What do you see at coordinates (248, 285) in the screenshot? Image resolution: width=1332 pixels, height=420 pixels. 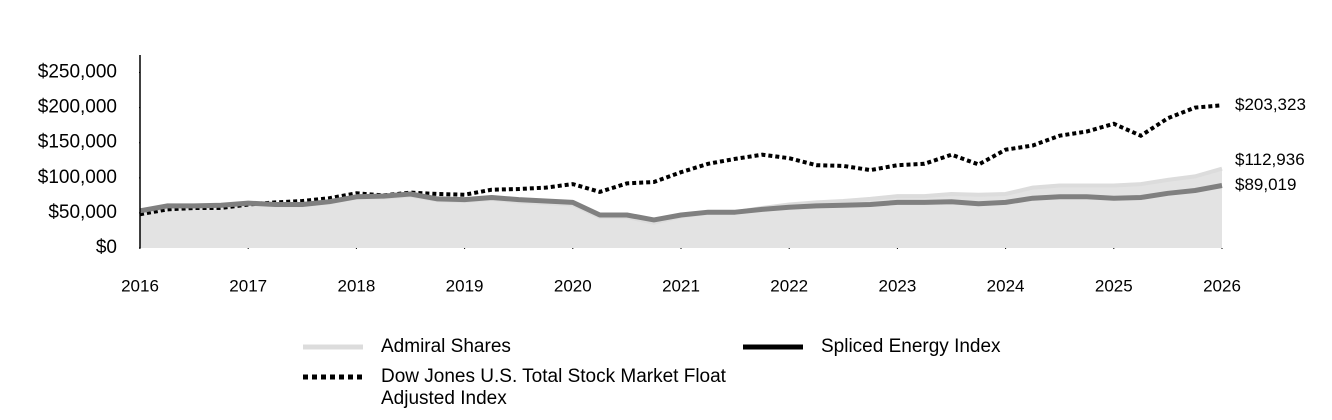 I see `x-tick-label: 2017` at bounding box center [248, 285].